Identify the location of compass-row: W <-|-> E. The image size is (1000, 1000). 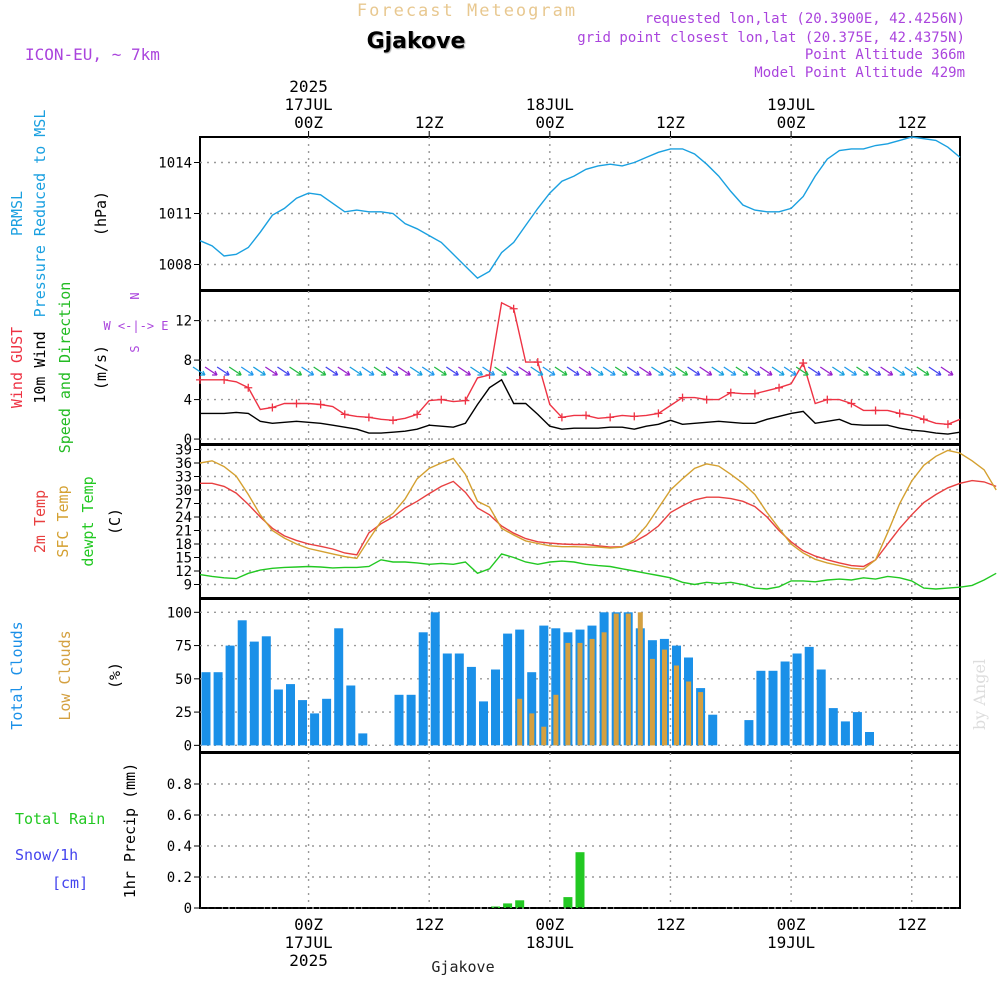
(135, 326).